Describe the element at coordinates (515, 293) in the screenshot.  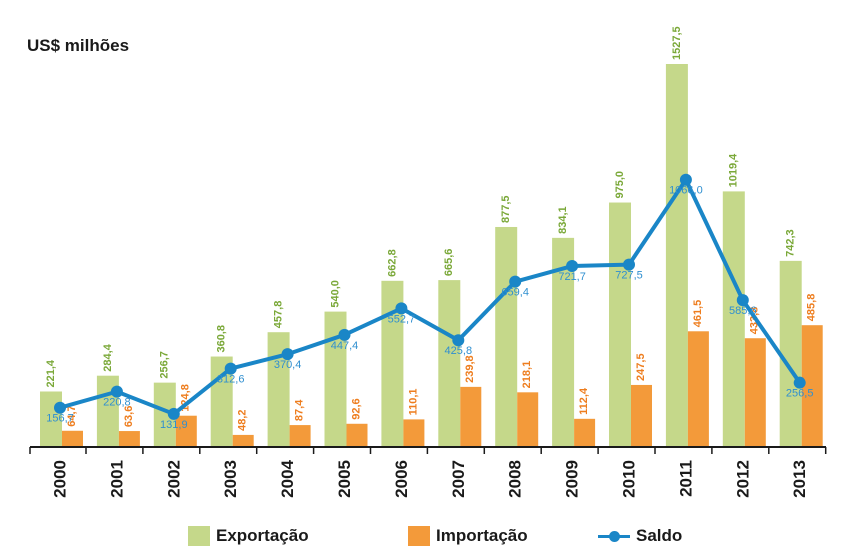
I see `saldo-label-2008: 659,4` at that location.